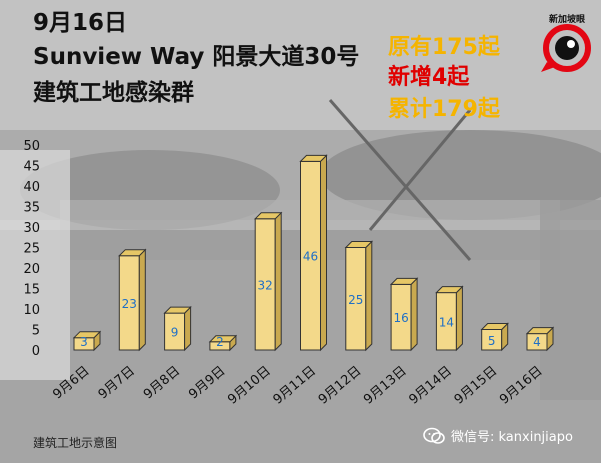  Describe the element at coordinates (446, 322) in the screenshot. I see `data-label: 14` at that location.